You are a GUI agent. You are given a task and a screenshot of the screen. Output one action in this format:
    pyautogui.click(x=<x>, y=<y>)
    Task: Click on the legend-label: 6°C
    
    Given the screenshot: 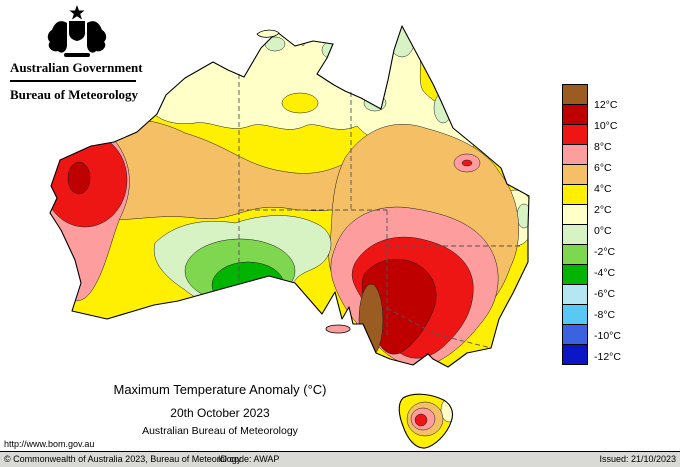 What is the action you would take?
    pyautogui.click(x=603, y=168)
    